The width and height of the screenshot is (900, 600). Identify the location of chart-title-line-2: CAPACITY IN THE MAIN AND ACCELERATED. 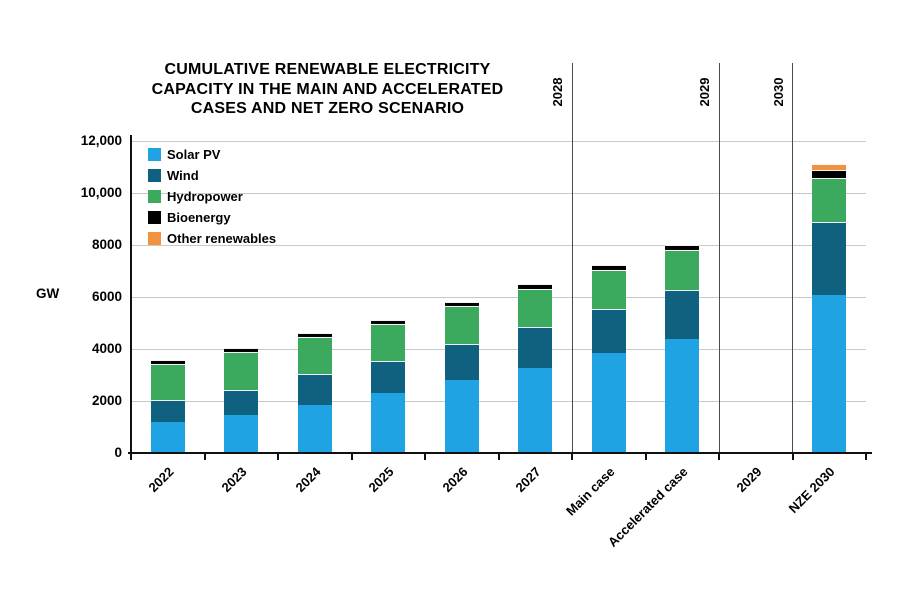
(327, 89).